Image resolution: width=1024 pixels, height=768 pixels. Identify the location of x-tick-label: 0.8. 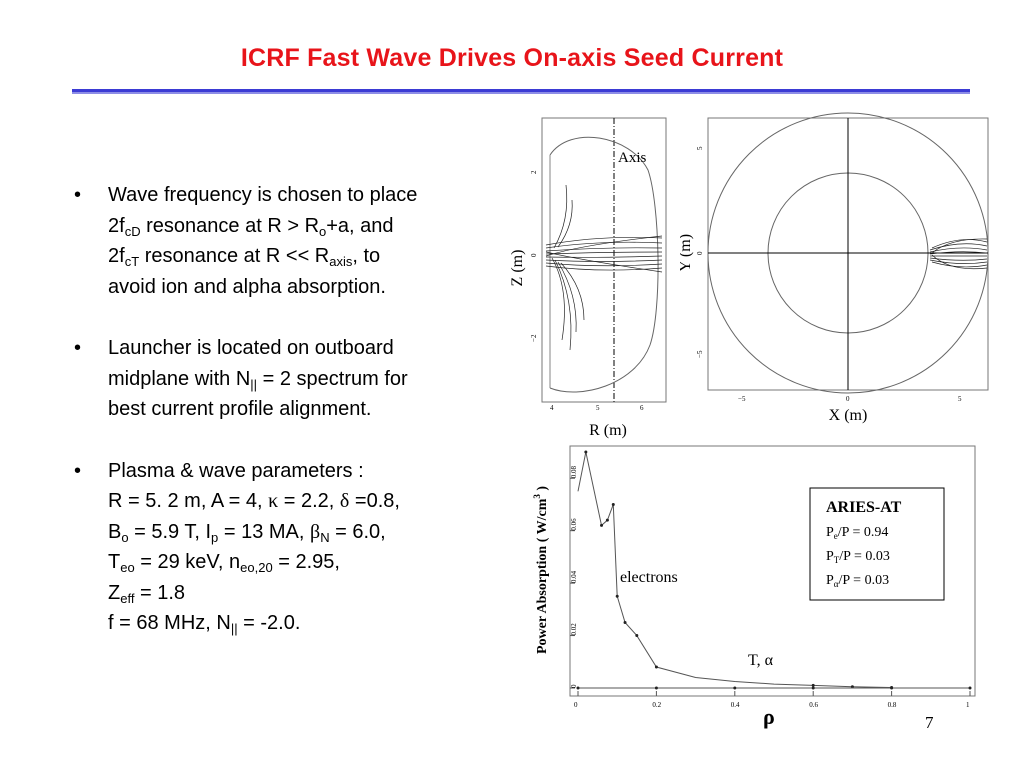
(892, 705).